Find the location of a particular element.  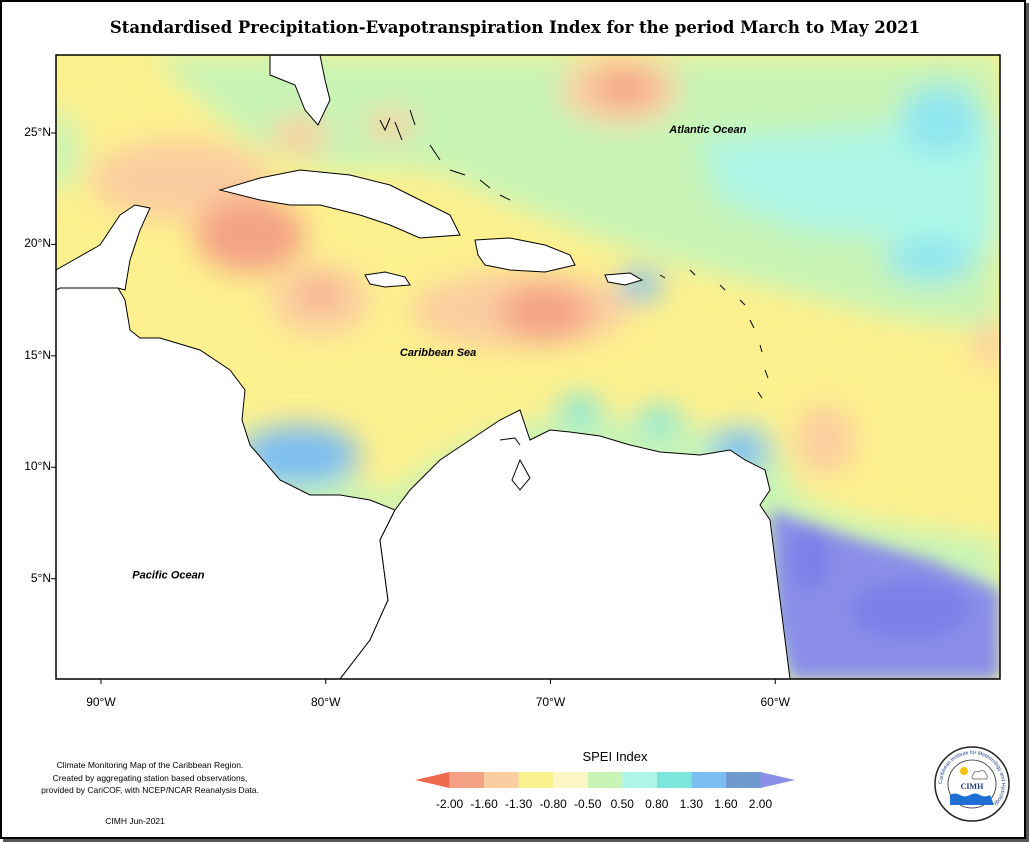

legend-tick-label: -0.80 is located at coordinates (554, 804).